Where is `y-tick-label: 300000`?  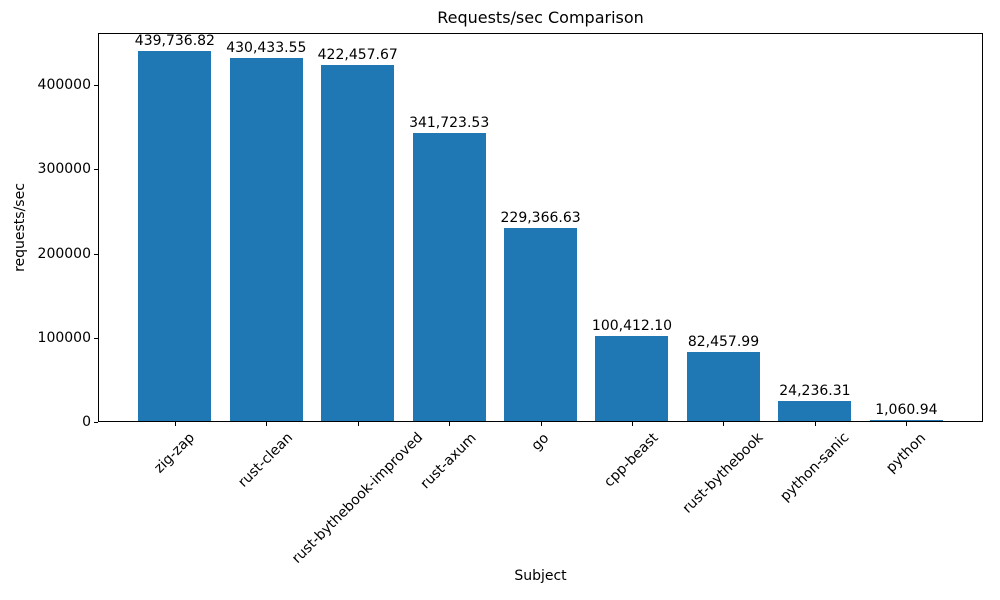
y-tick-label: 300000 is located at coordinates (64, 169).